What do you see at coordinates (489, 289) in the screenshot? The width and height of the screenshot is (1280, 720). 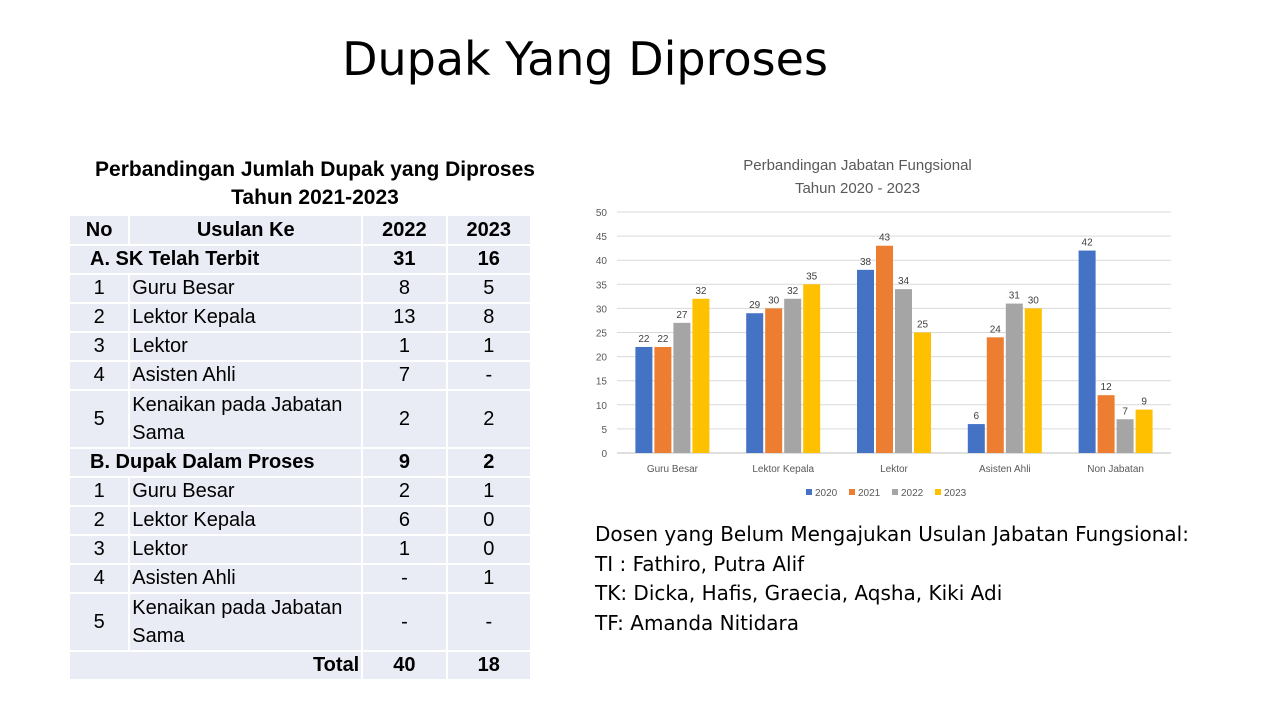 I see `row-2023: 5` at bounding box center [489, 289].